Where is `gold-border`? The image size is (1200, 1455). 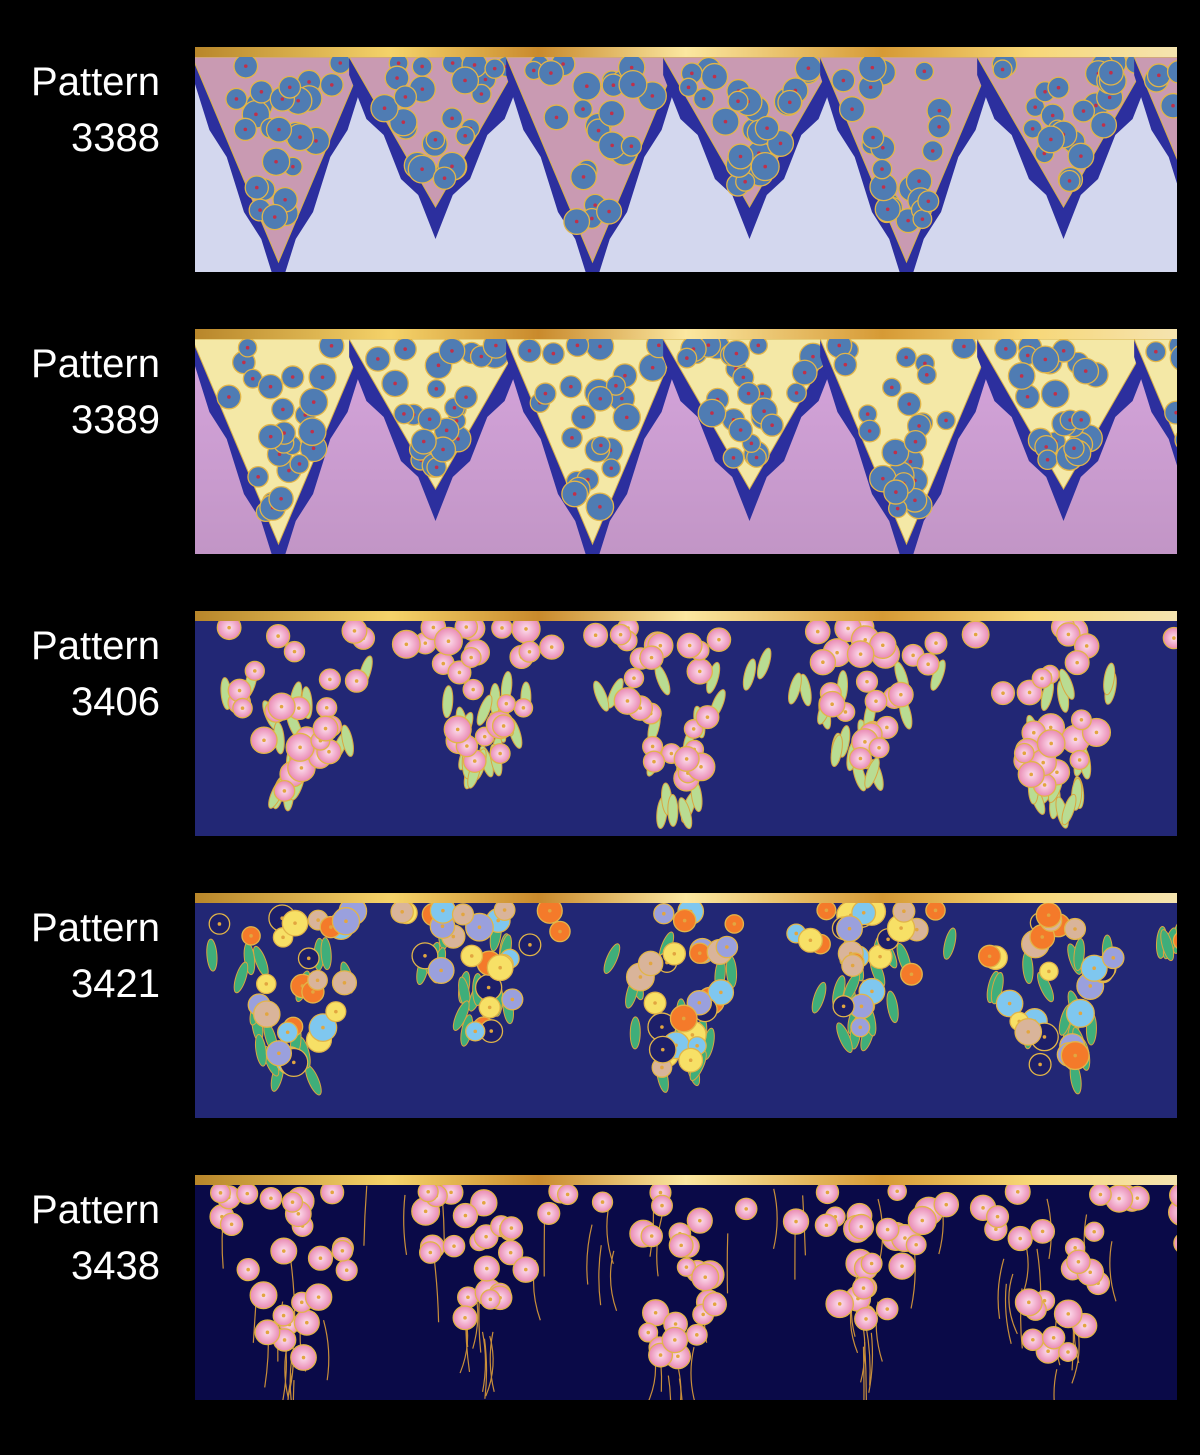 gold-border is located at coordinates (686, 898).